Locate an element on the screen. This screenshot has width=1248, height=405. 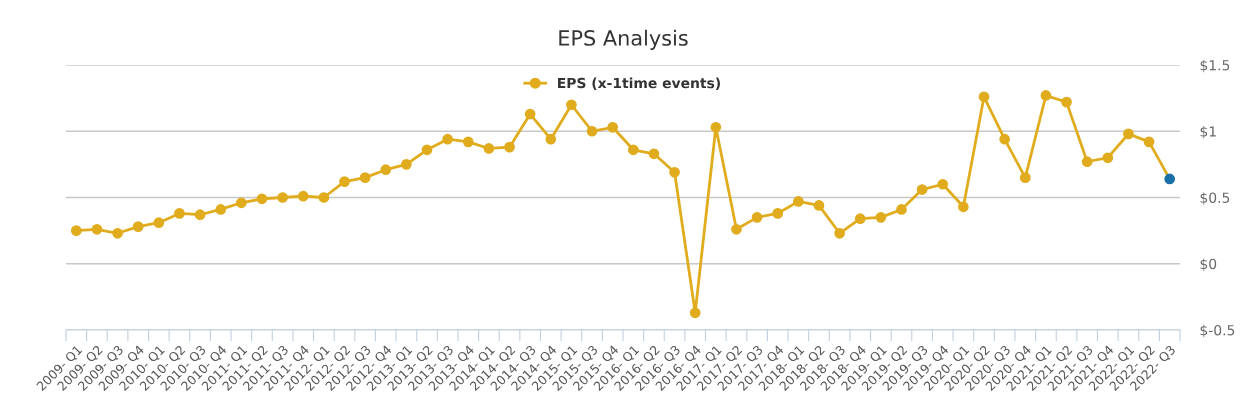
y-tick-label: $1.5 is located at coordinates (1215, 66).